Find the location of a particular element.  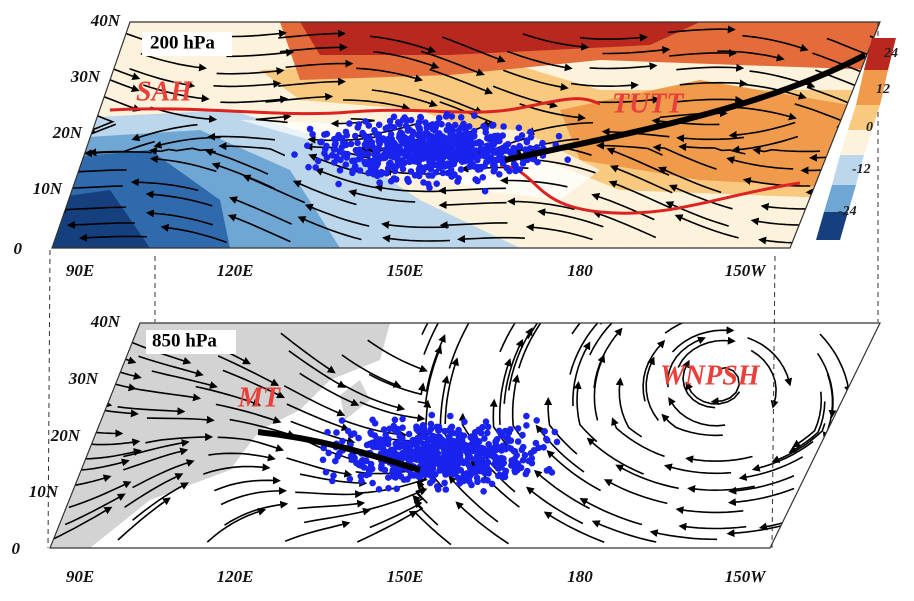

lat-label: 40N is located at coordinates (105, 20).